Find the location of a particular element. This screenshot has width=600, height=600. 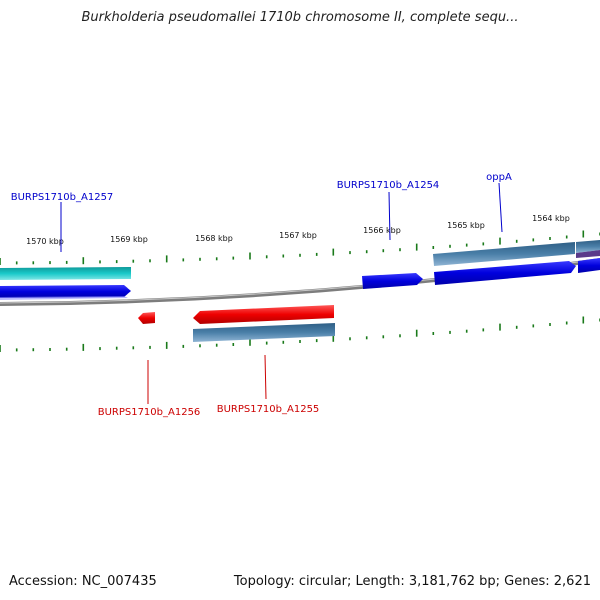

gene-arrow-a1255 is located at coordinates (263, 314).